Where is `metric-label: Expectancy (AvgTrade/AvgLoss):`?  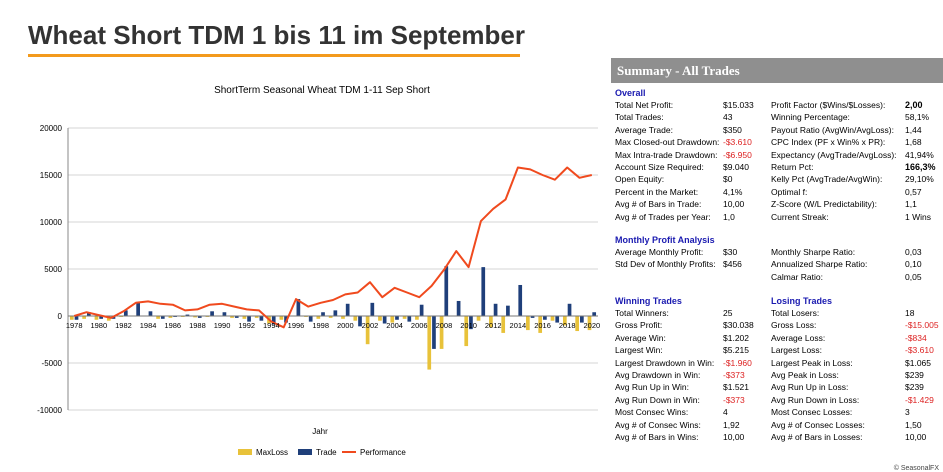 metric-label: Expectancy (AvgTrade/AvgLoss): is located at coordinates (834, 154).